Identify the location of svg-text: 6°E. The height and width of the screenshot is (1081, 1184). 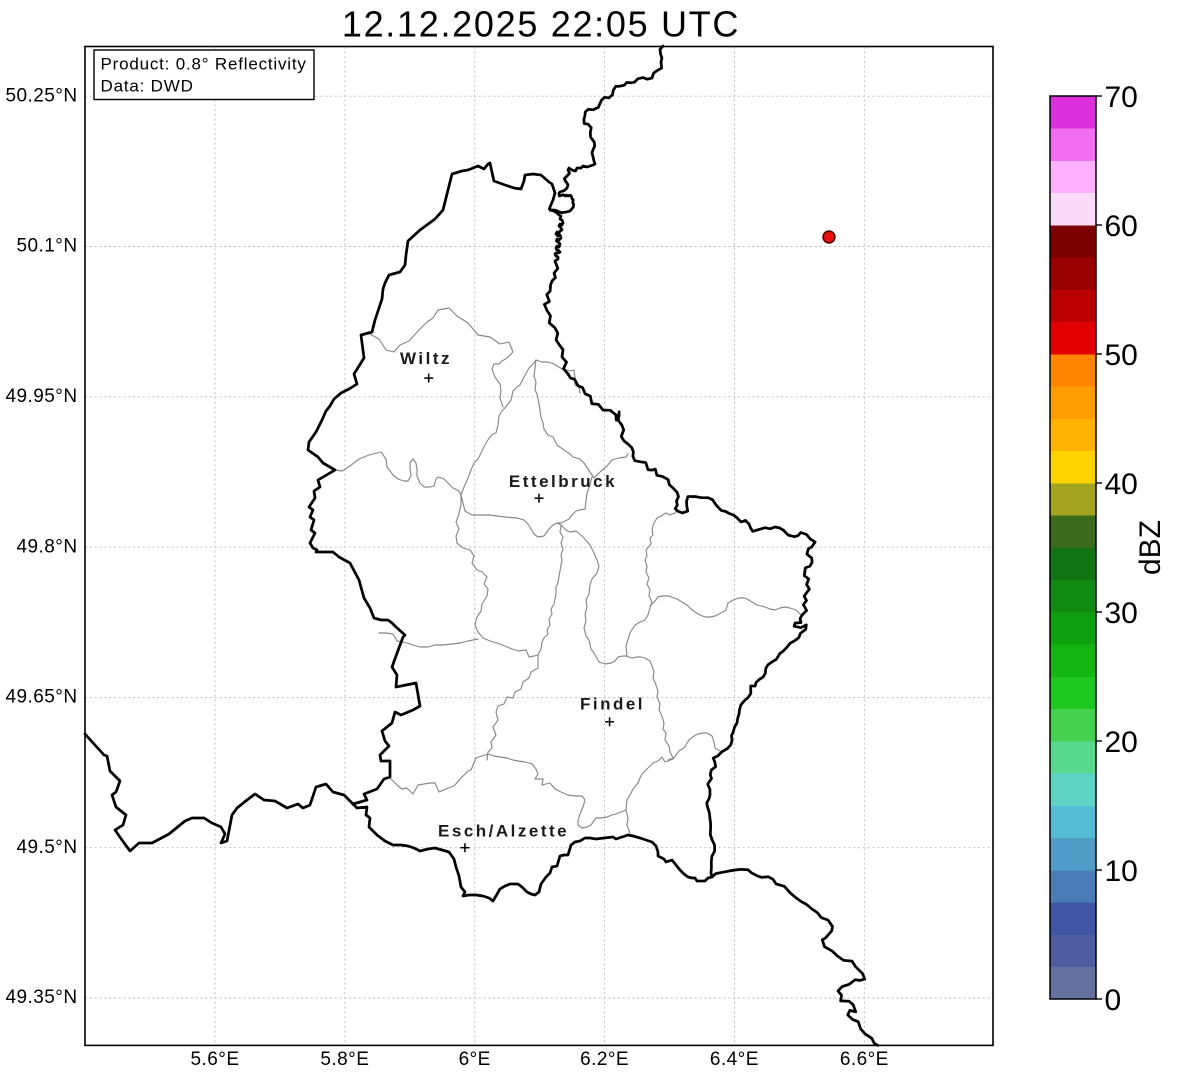
(475, 1059).